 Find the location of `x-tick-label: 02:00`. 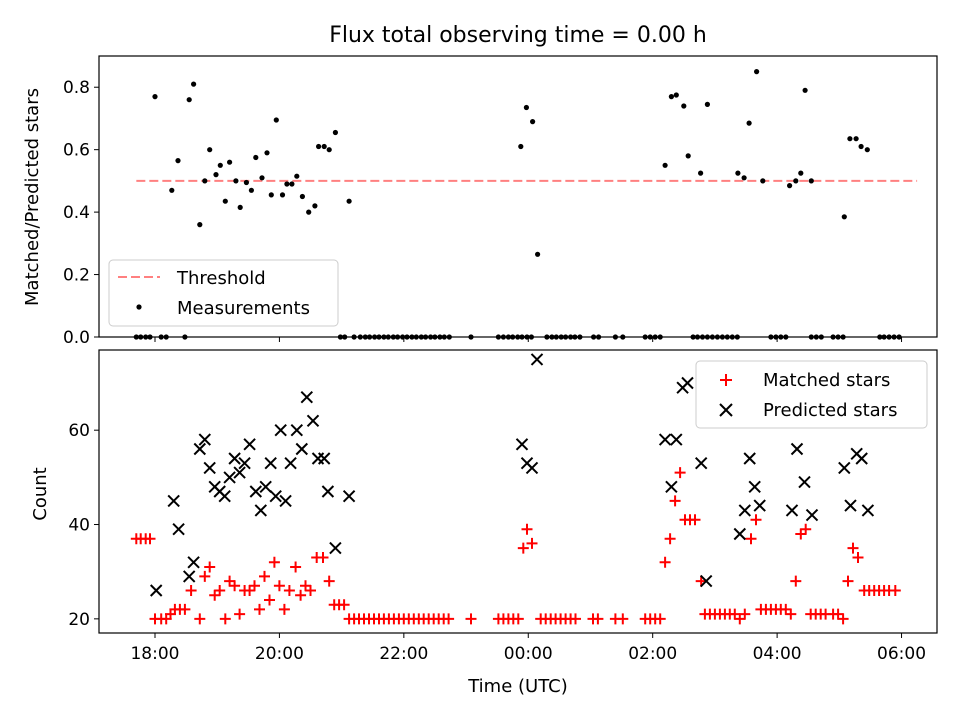

x-tick-label: 02:00 is located at coordinates (652, 654).